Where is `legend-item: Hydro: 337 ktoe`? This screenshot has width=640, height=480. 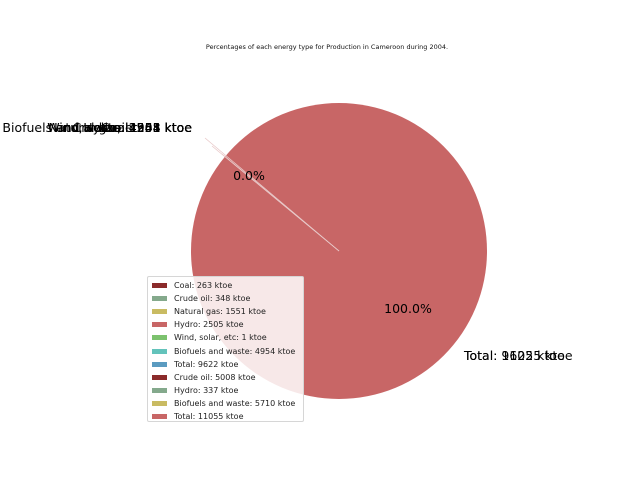 legend-item: Hydro: 337 ktoe is located at coordinates (227, 390).